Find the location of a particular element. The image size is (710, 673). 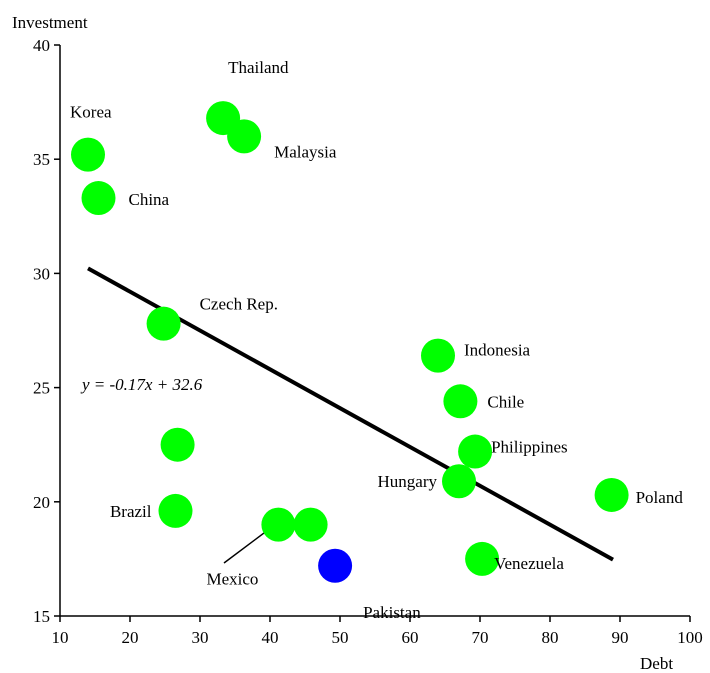

point-label: Mexico is located at coordinates (232, 579).